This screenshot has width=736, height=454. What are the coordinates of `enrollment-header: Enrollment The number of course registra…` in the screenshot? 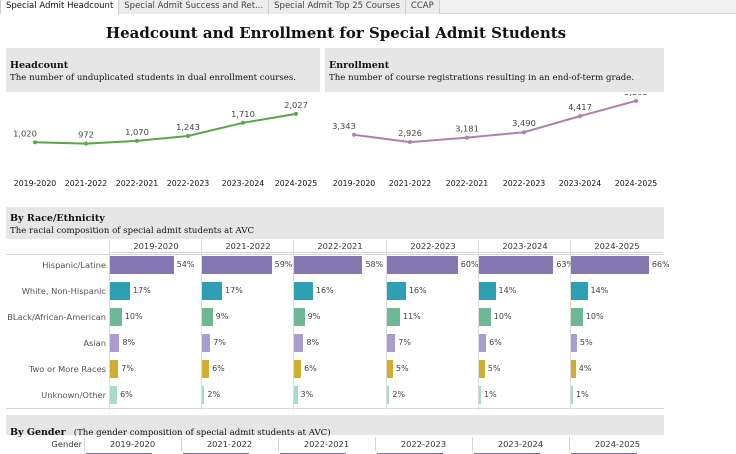 It's located at (494, 70).